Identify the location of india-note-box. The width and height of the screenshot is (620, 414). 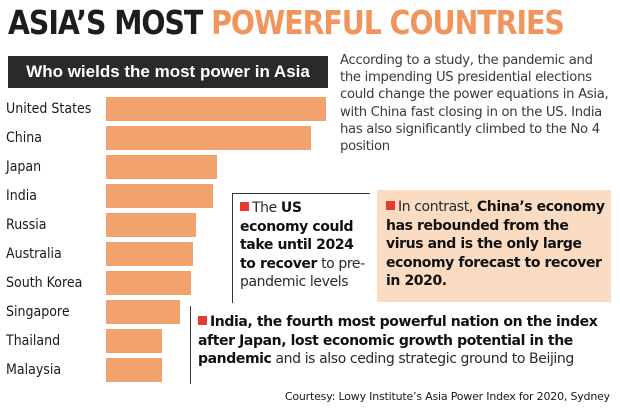
(400, 345).